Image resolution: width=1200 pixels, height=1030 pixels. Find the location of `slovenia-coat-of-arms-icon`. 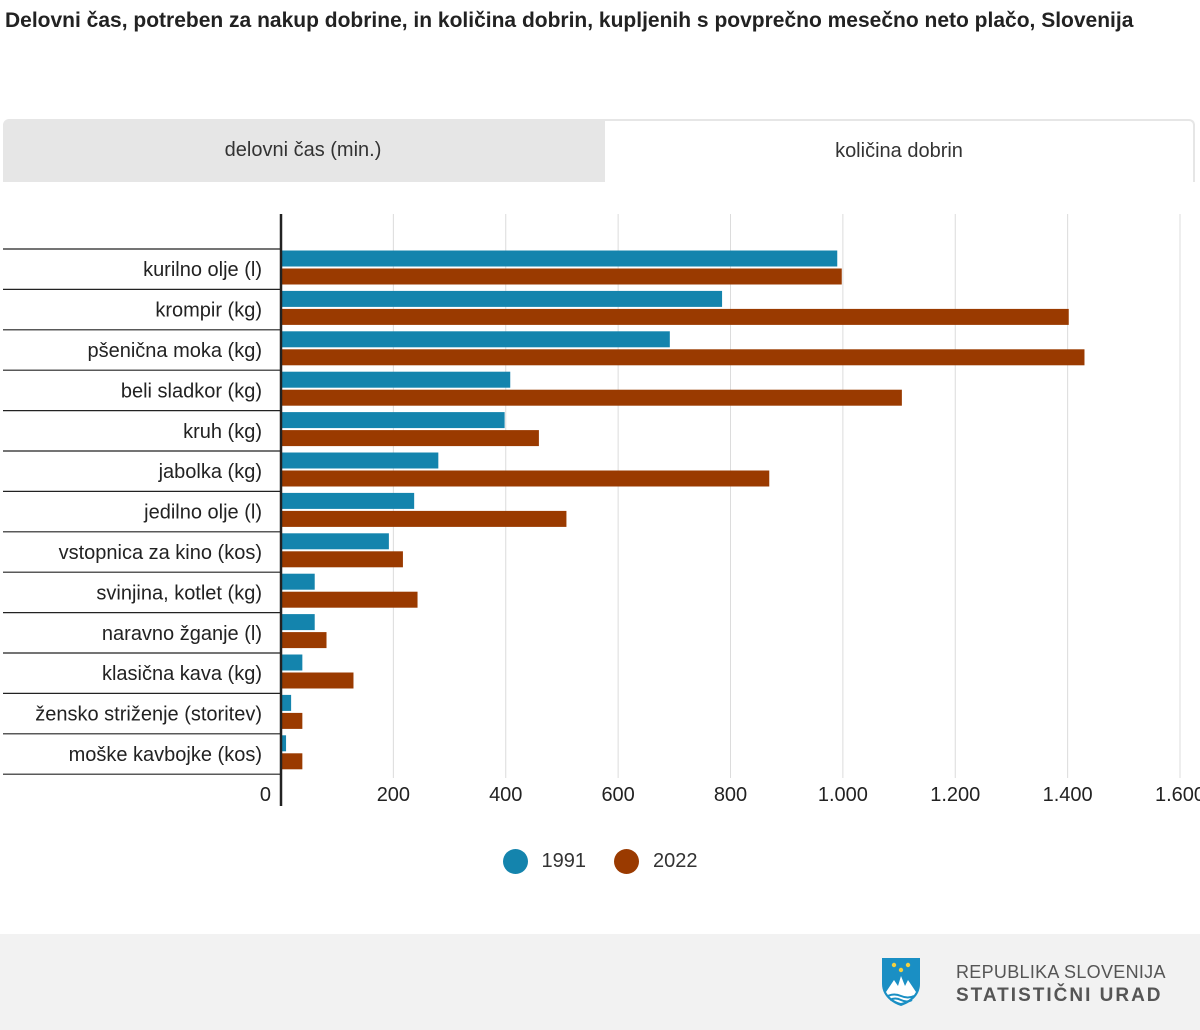

slovenia-coat-of-arms-icon is located at coordinates (901, 984).